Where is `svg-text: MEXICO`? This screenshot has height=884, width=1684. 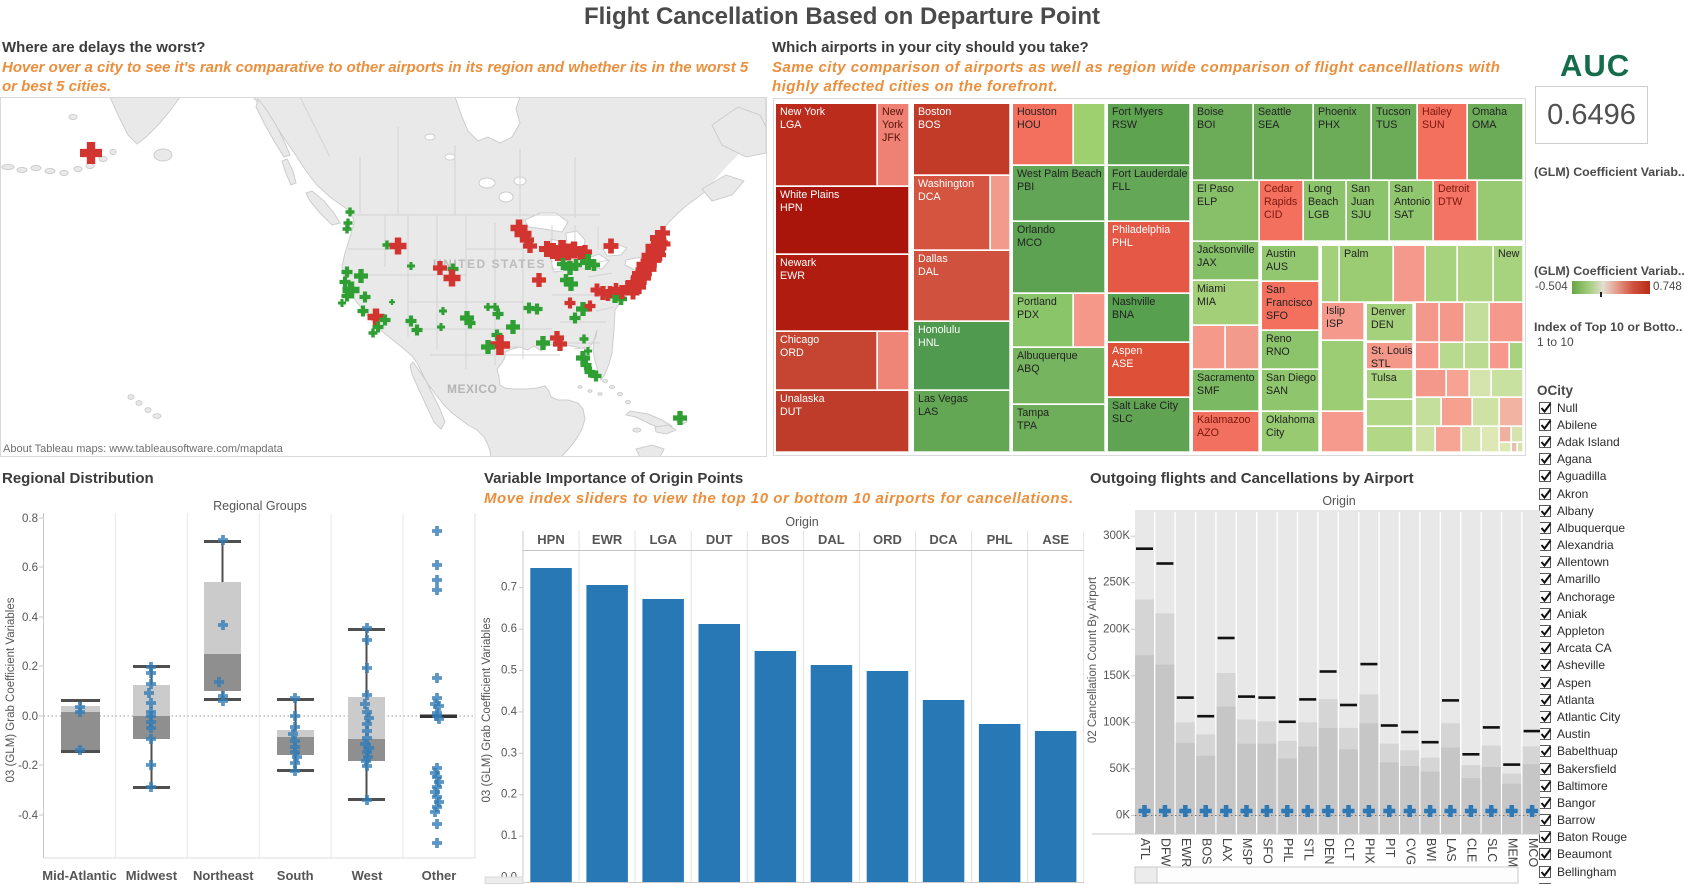
svg-text: MEXICO is located at coordinates (472, 389).